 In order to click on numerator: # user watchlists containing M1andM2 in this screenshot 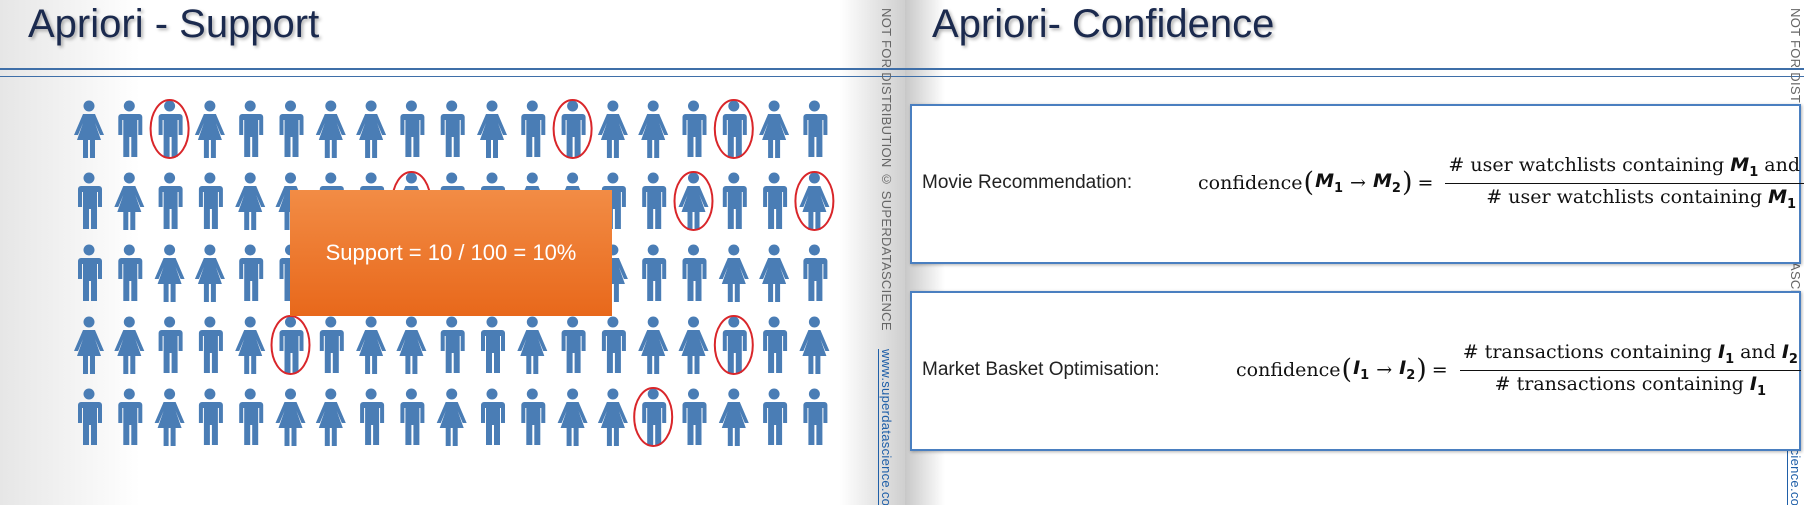, I will do `click(1624, 169)`.